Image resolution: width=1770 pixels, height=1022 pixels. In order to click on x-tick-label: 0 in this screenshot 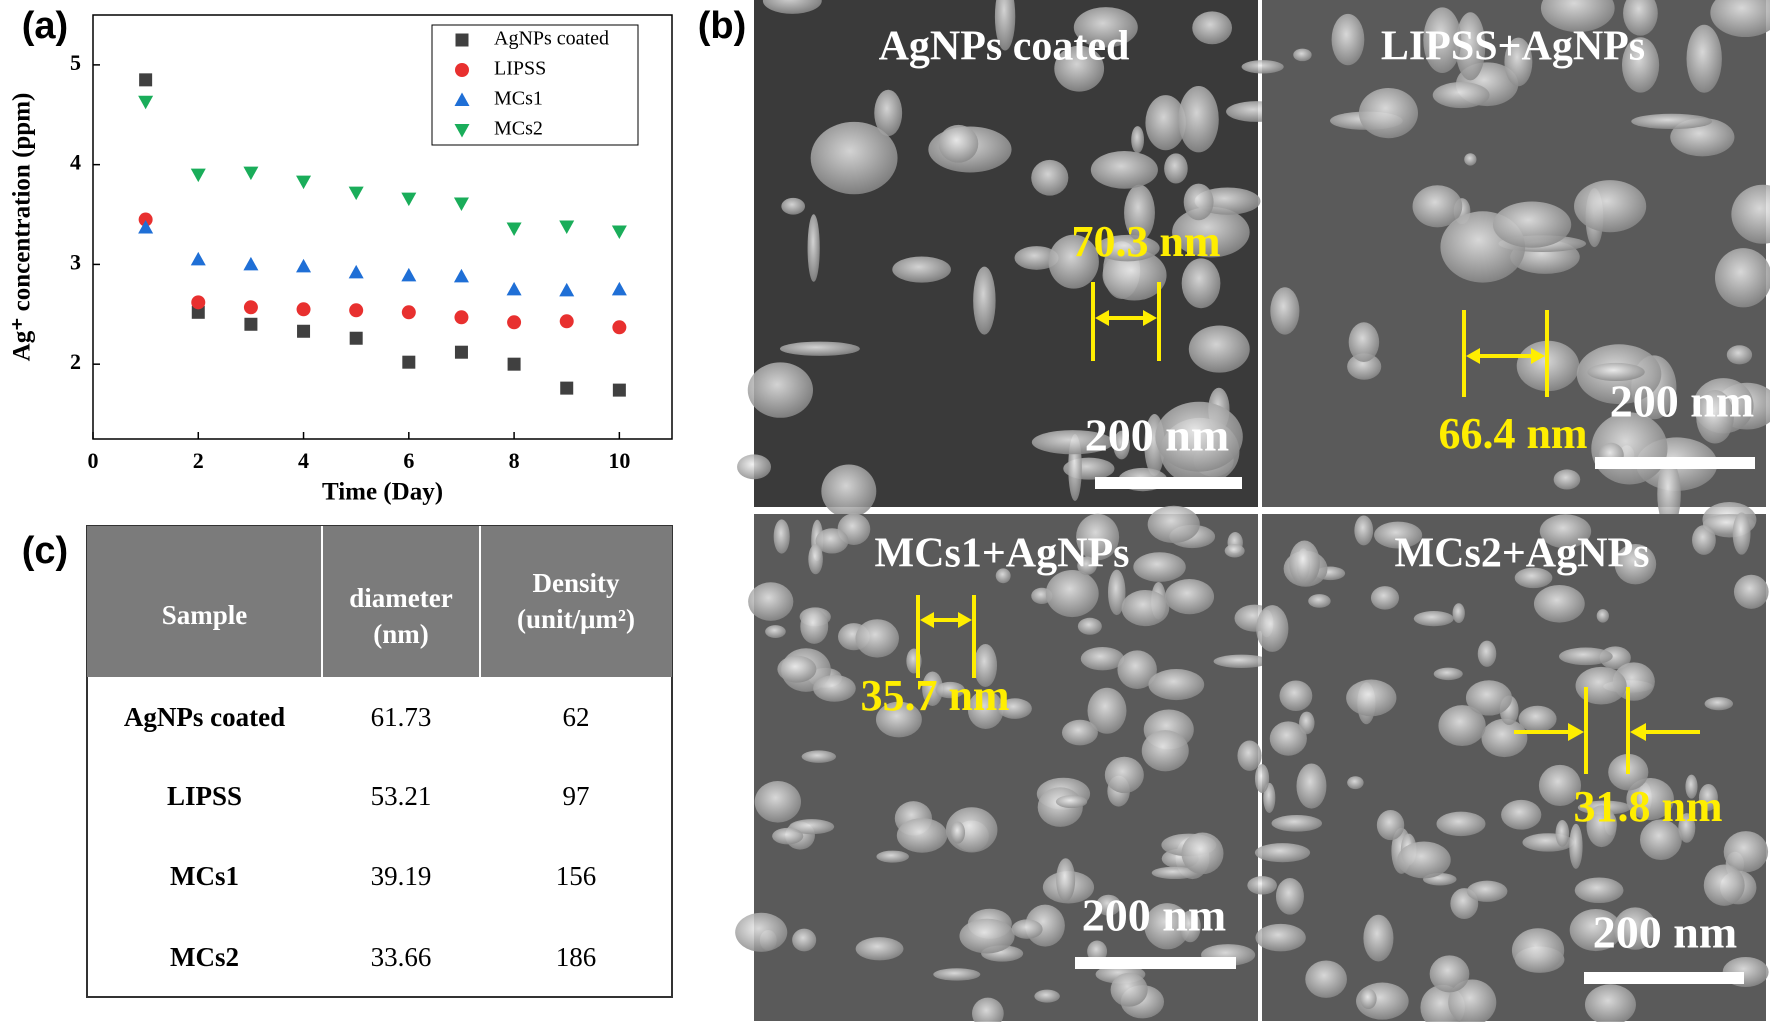, I will do `click(93, 460)`.